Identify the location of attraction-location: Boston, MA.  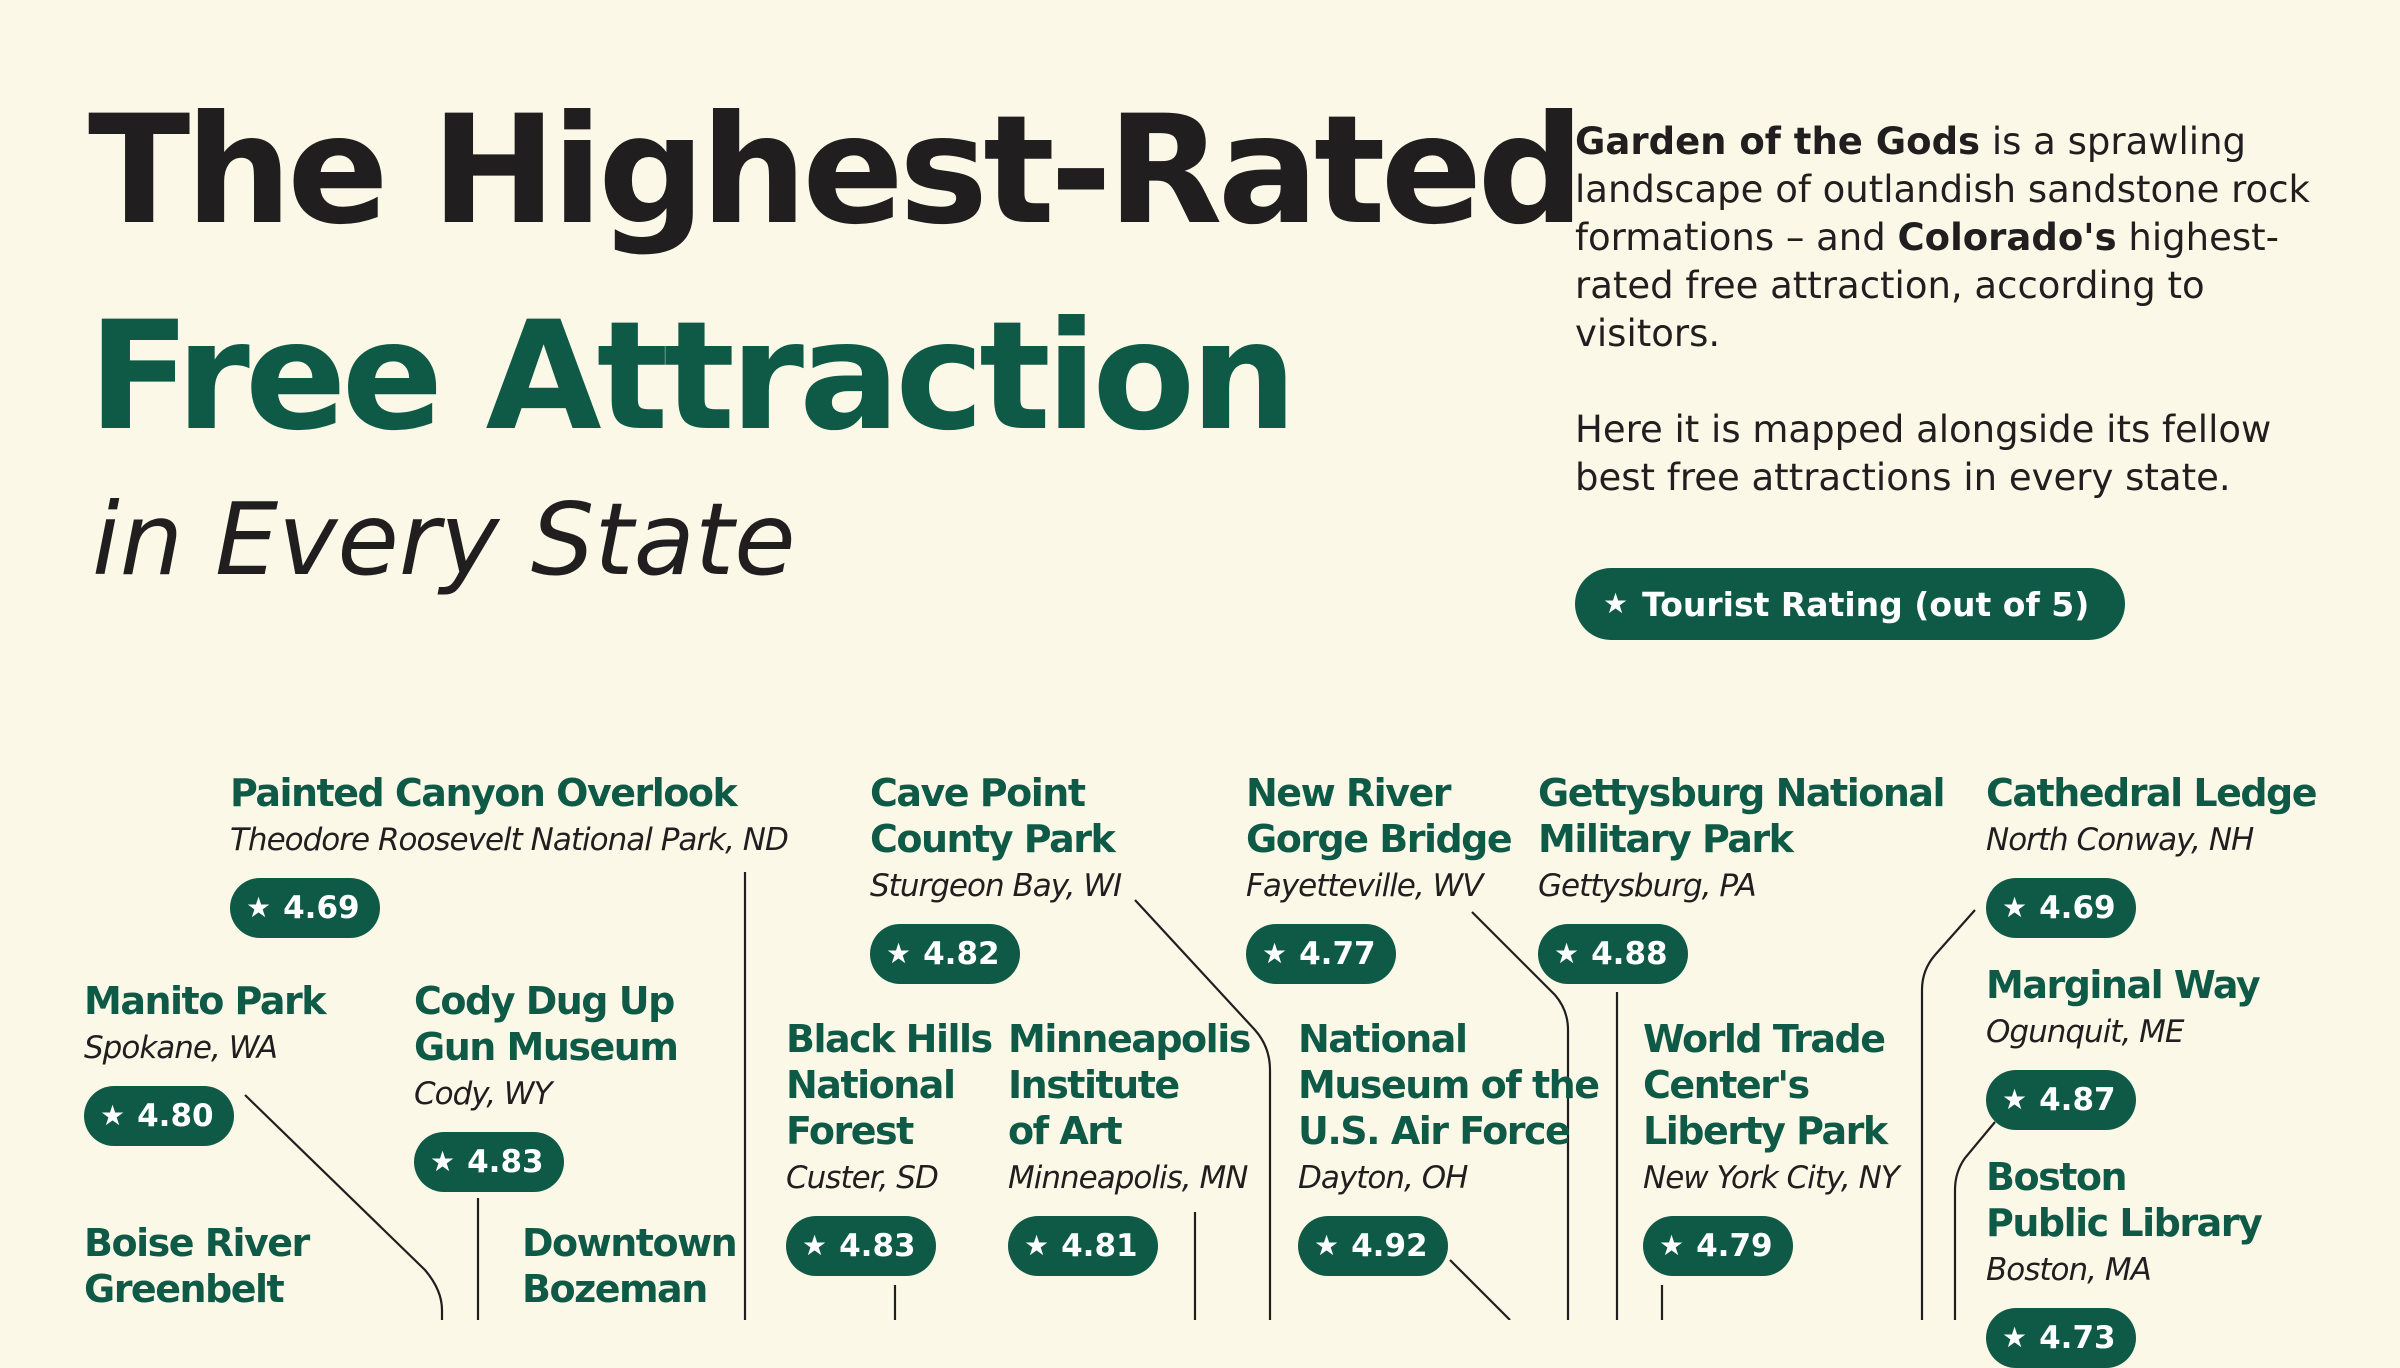
(2069, 1270).